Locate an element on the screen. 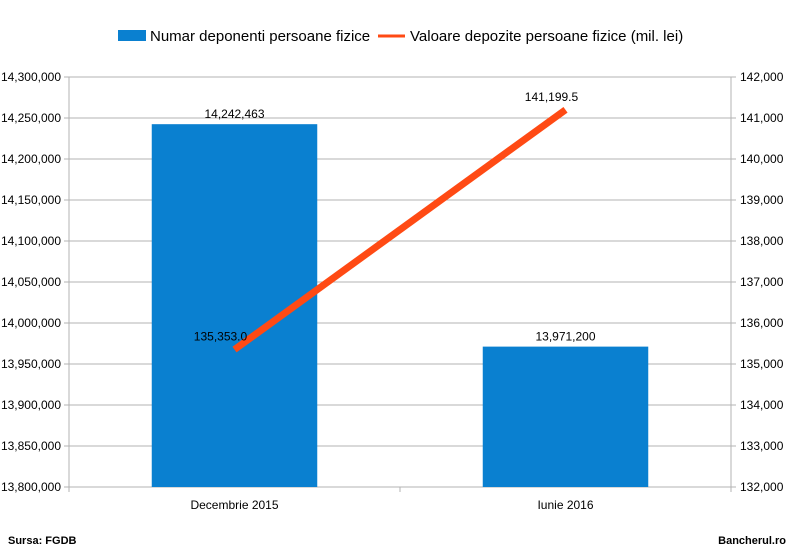  y-right-tick-label: 132,000 is located at coordinates (762, 487).